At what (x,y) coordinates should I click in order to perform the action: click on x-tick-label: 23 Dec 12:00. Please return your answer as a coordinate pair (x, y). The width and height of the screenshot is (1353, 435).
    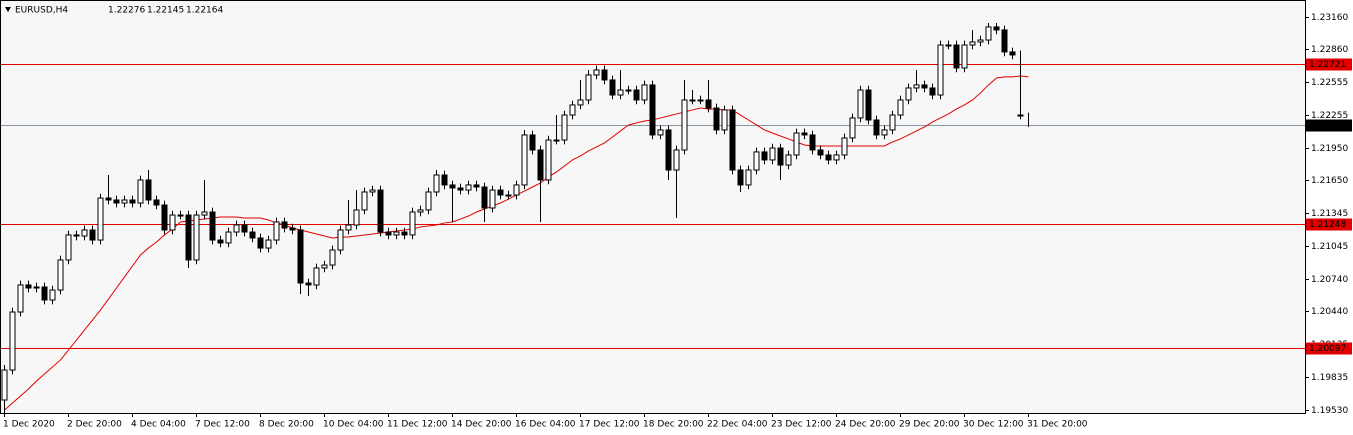
    Looking at the image, I should click on (801, 425).